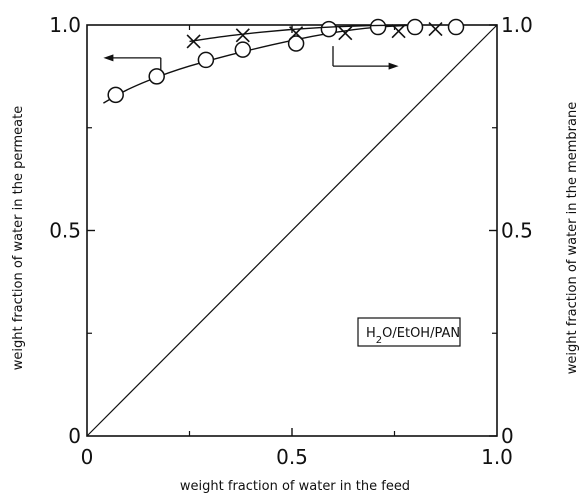  Describe the element at coordinates (87, 457) in the screenshot. I see `x-tick-label: 0` at that location.